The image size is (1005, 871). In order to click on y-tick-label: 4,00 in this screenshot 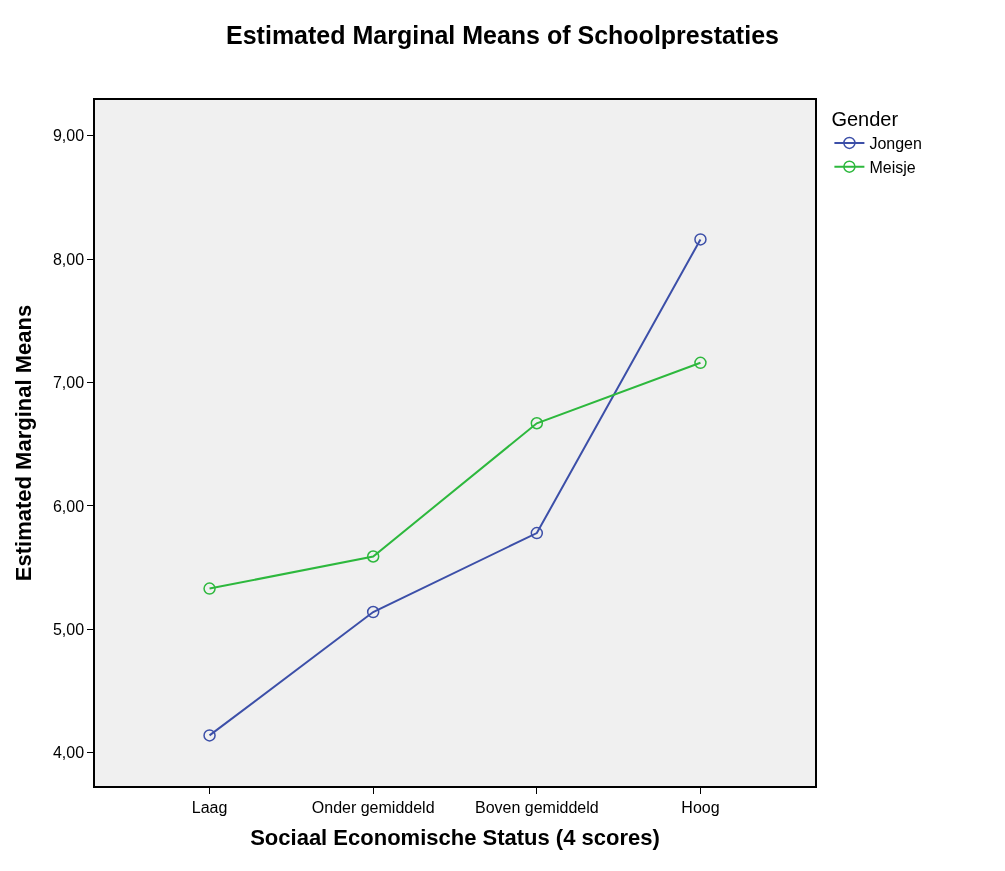, I will do `click(68, 753)`.